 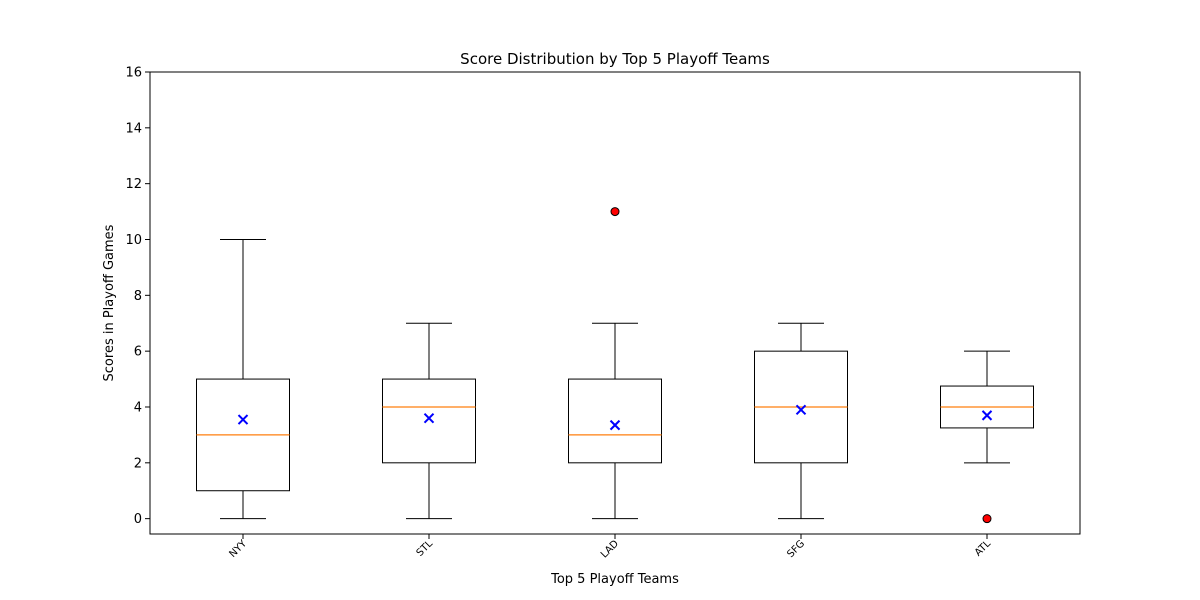 I want to click on box-nyy, so click(x=243, y=379).